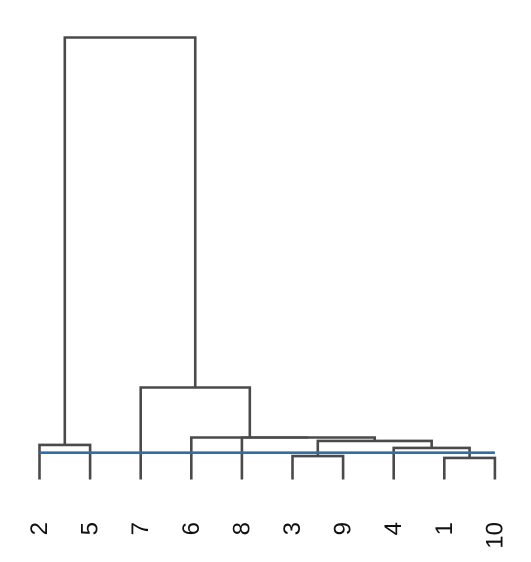 The width and height of the screenshot is (531, 562). Describe the element at coordinates (393, 528) in the screenshot. I see `leaf-label-4: 4` at that location.